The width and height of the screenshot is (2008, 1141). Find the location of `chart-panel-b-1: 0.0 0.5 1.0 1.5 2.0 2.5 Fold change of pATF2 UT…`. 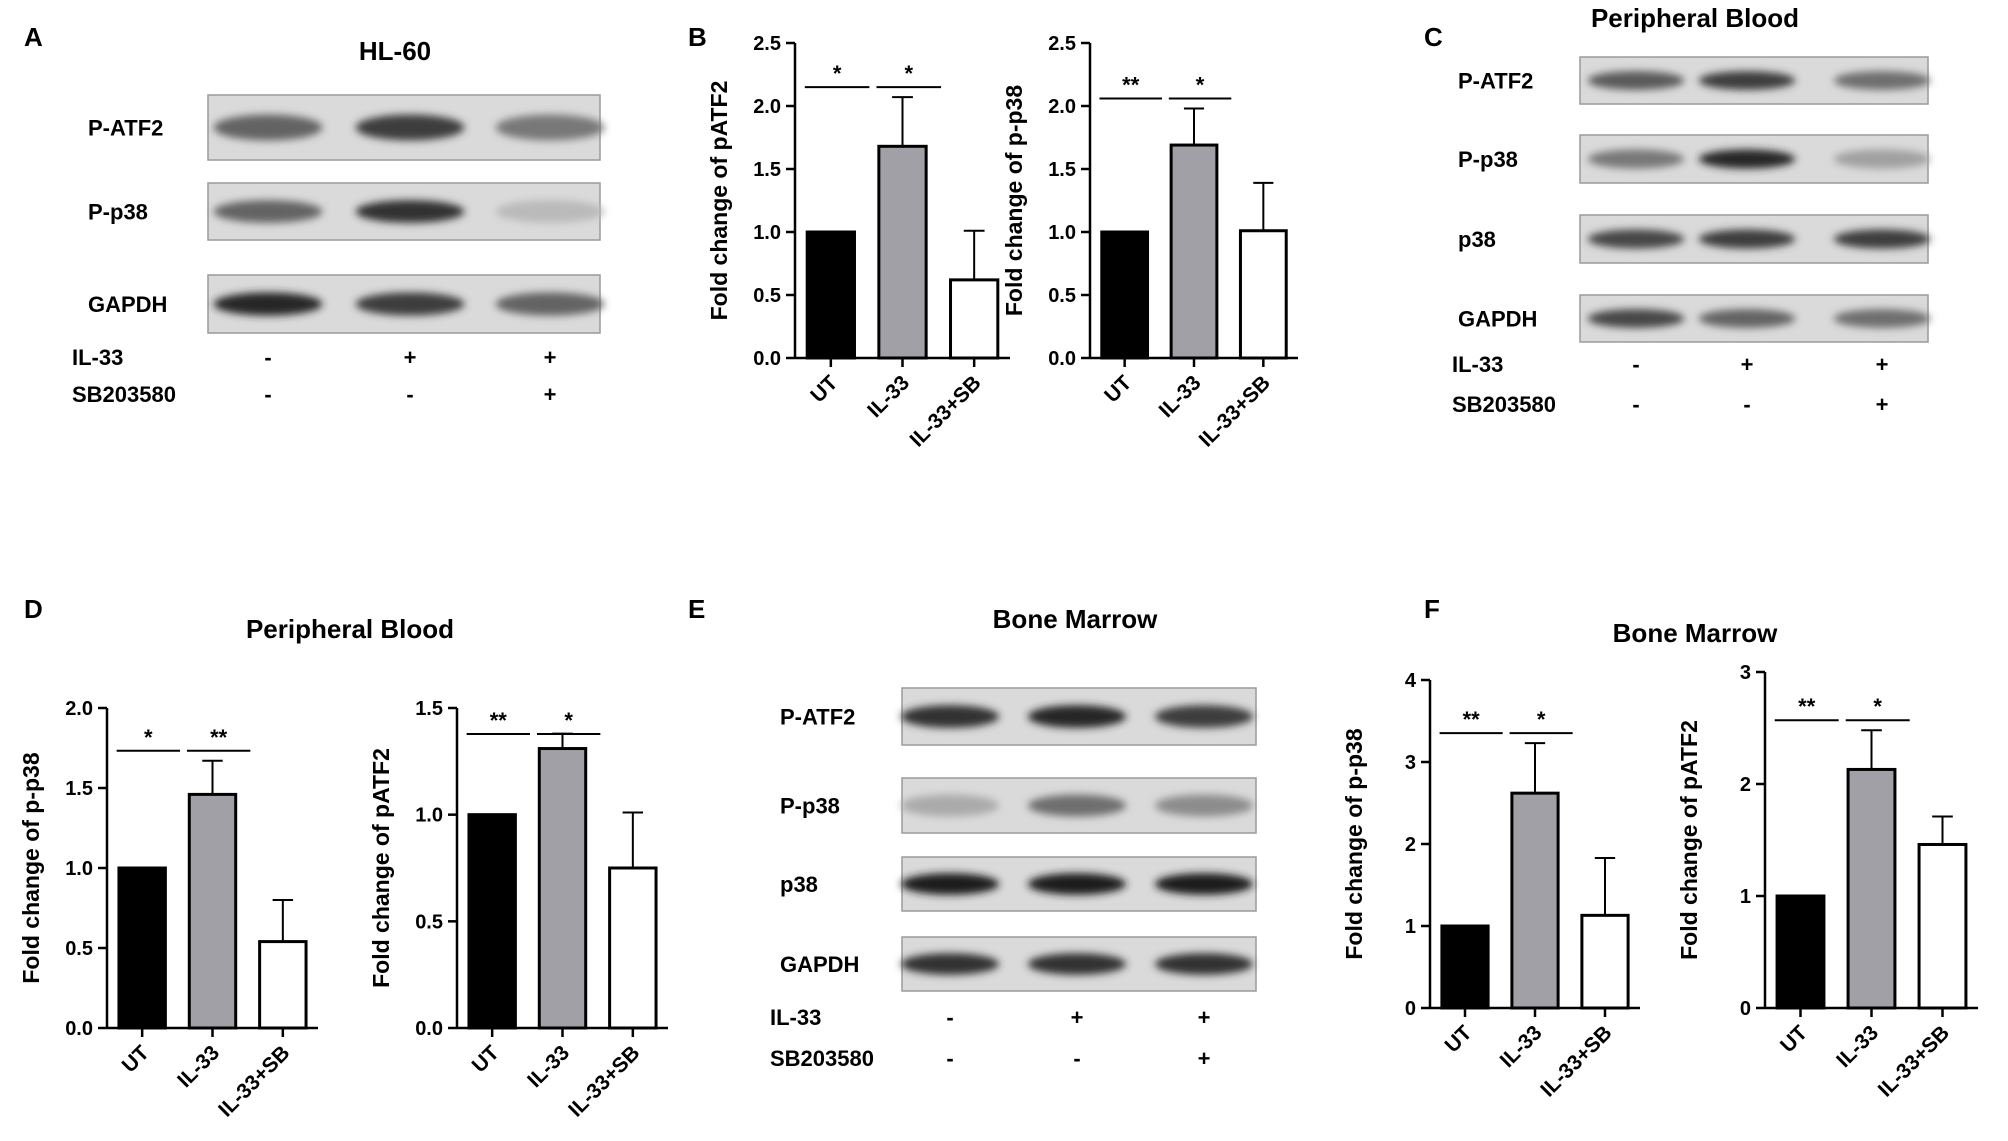

chart-panel-b-1: 0.0 0.5 1.0 1.5 2.0 2.5 Fold change of pATF2 UT… is located at coordinates (858, 242).